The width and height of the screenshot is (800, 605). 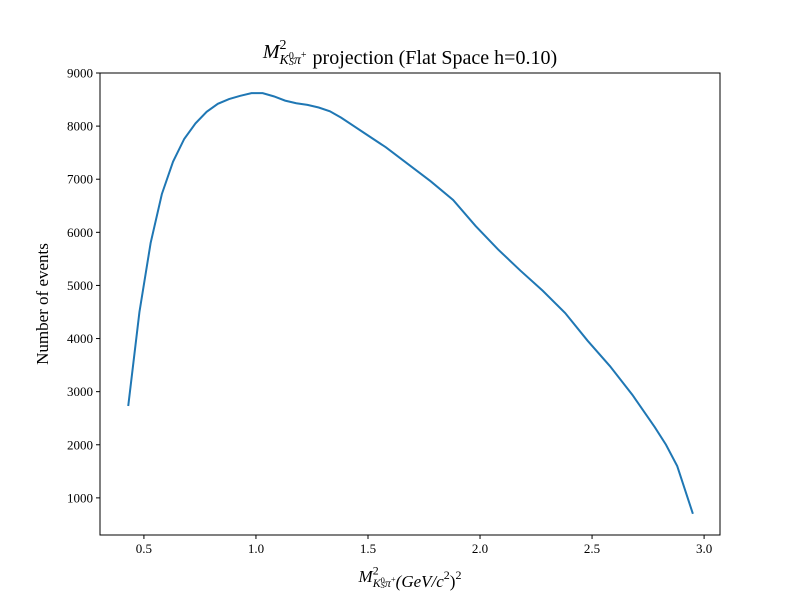 I want to click on x-axis-label: M2 K0 Sπ+(GeV/c2)2, so click(x=410, y=577).